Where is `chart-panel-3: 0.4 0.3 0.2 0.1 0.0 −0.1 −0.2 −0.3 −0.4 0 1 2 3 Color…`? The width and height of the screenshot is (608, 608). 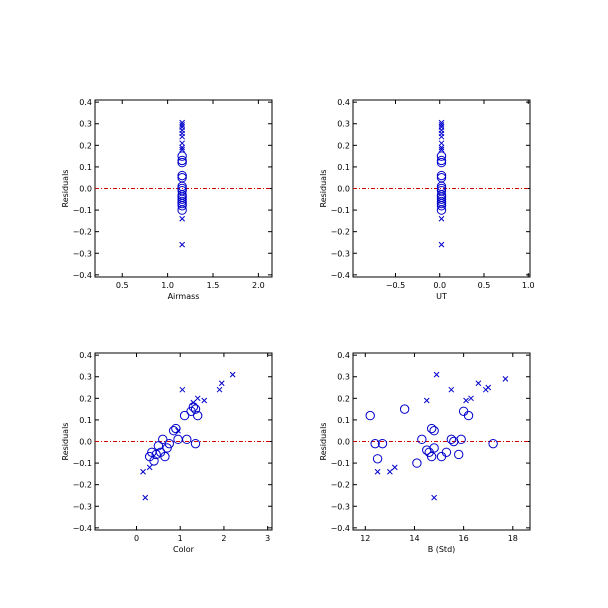
chart-panel-3: 0.4 0.3 0.2 0.1 0.0 −0.1 −0.2 −0.3 −0.4 0 1 2 3 Color… is located at coordinates (167, 452).